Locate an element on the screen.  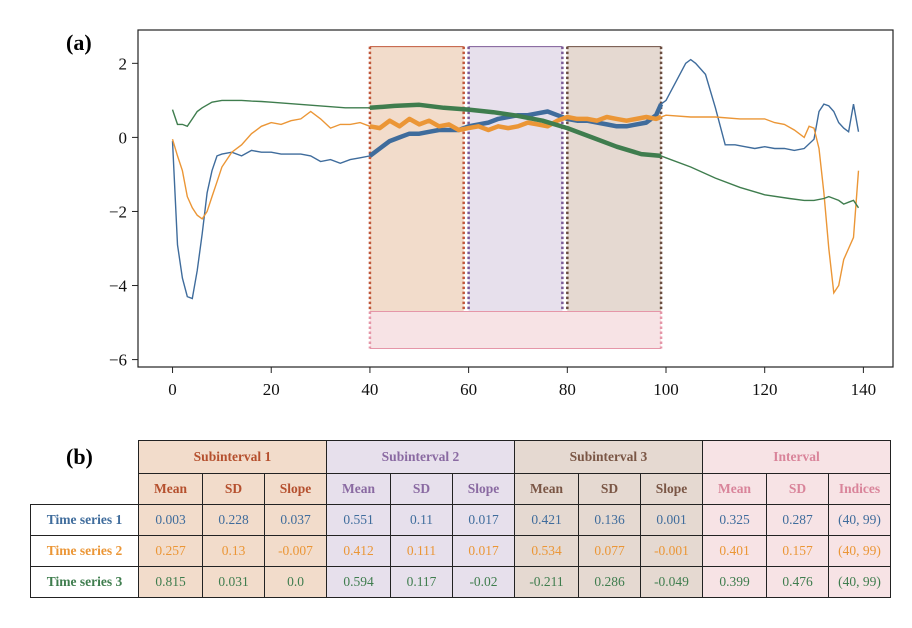
table-row-label: Time series 3 is located at coordinates (84, 582).